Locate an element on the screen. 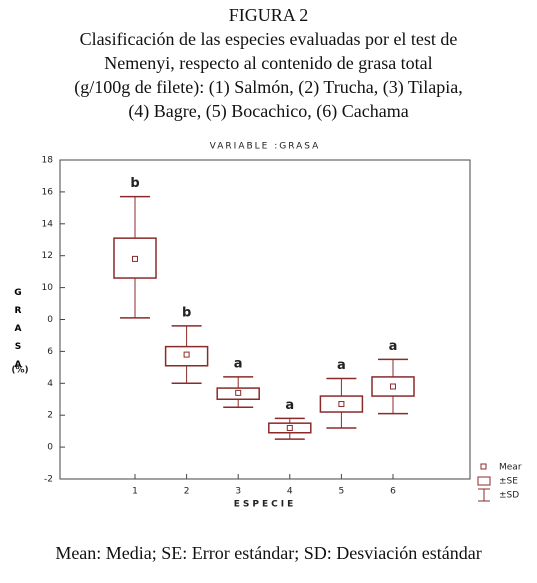  y-tick-label: 6 is located at coordinates (50, 352).